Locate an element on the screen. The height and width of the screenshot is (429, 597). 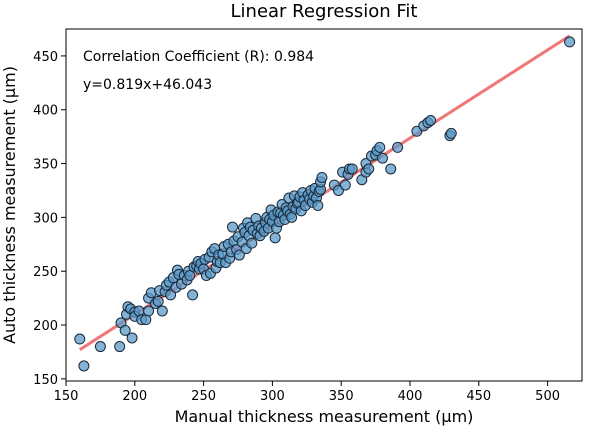
x-axis: 150 200 250 300 350 400 450 500 is located at coordinates (307, 392).